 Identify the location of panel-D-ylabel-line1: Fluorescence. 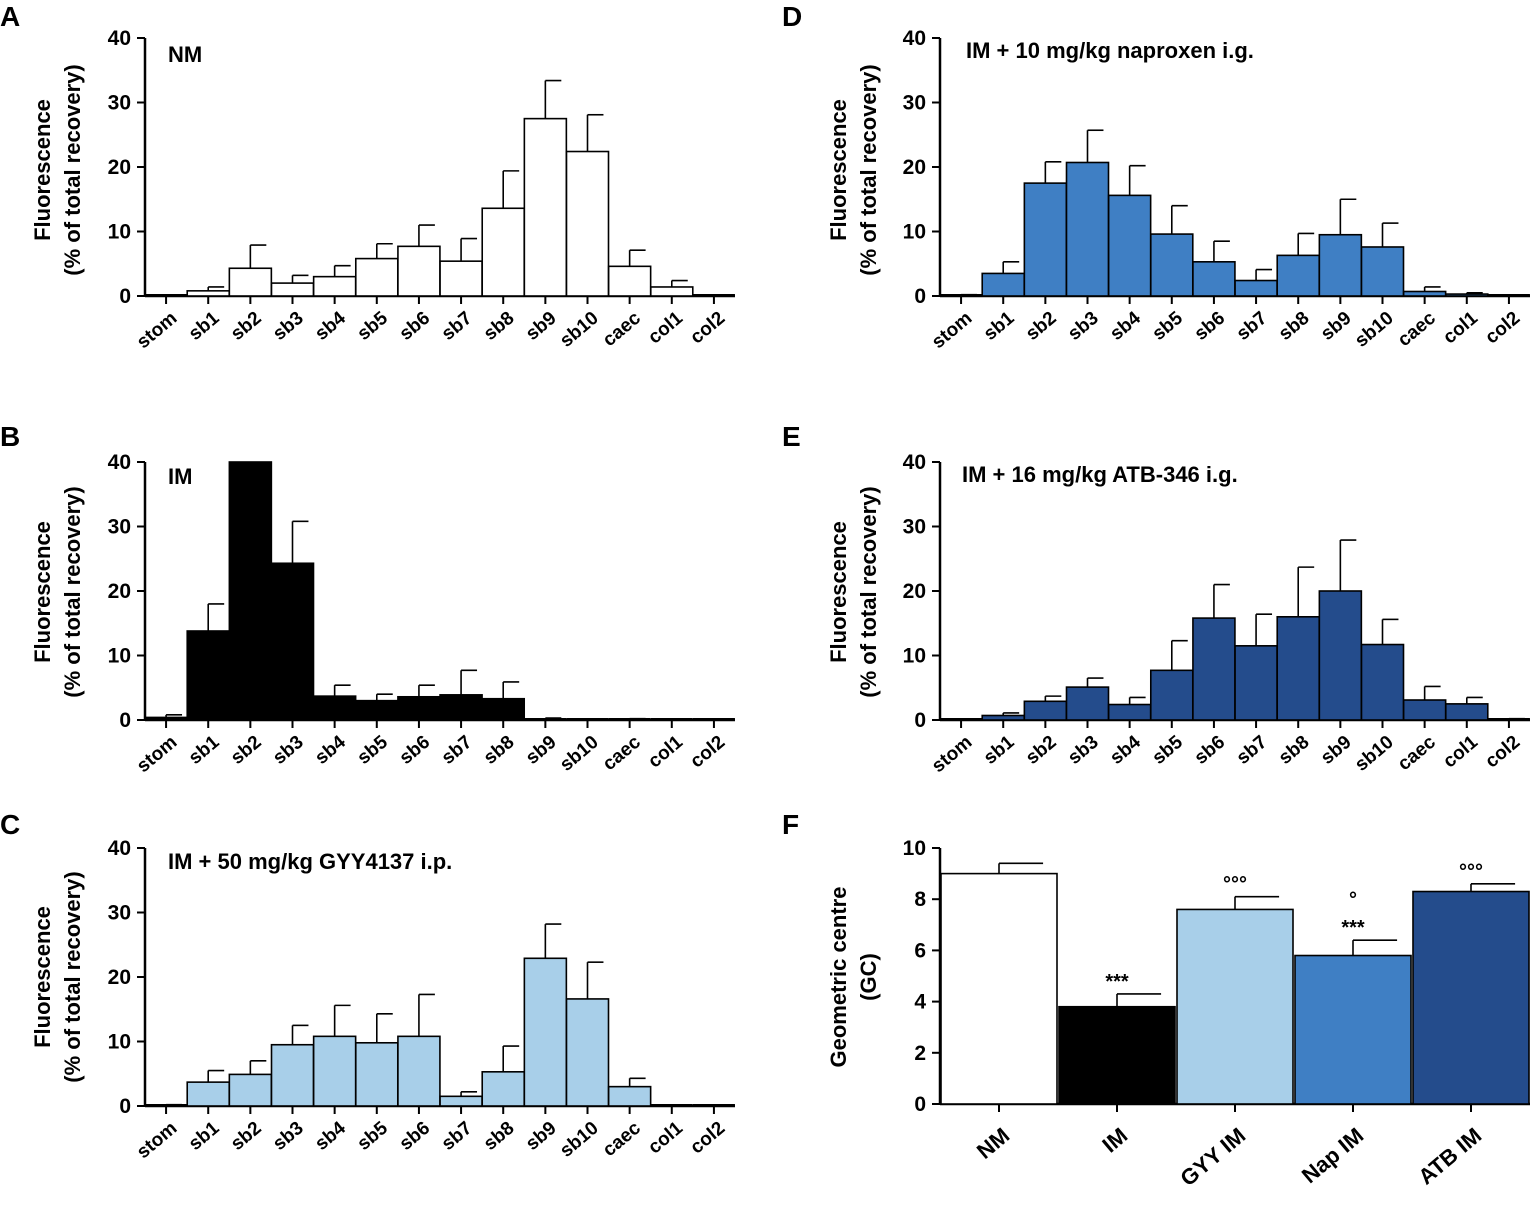
(838, 170).